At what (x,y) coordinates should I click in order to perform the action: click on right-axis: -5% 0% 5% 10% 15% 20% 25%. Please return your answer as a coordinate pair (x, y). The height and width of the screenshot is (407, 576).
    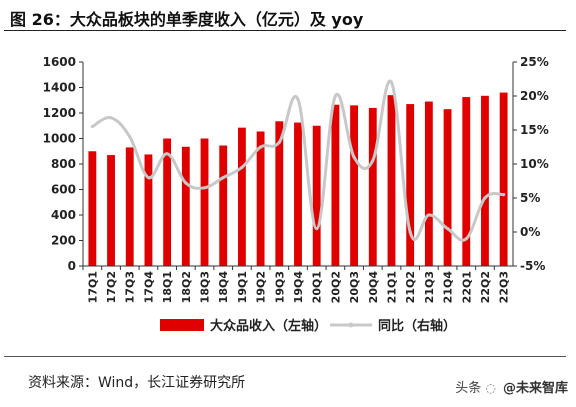
    Looking at the image, I should click on (530, 164).